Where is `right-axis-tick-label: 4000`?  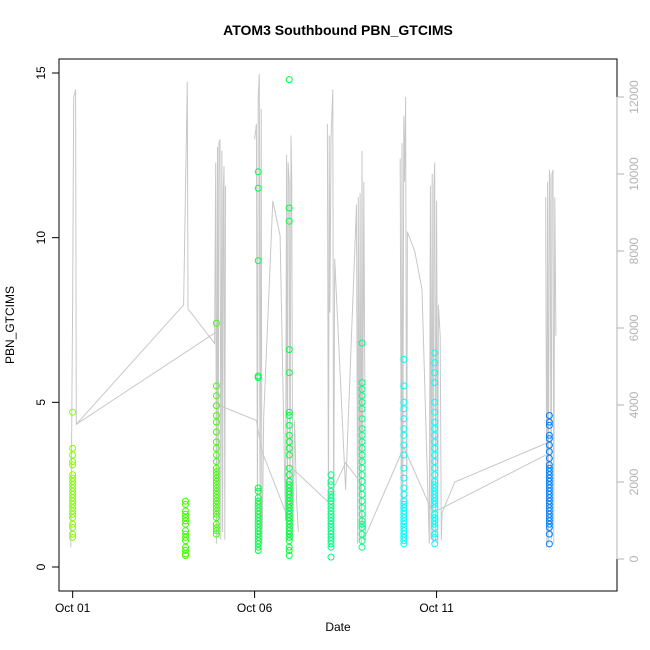 right-axis-tick-label: 4000 is located at coordinates (634, 404).